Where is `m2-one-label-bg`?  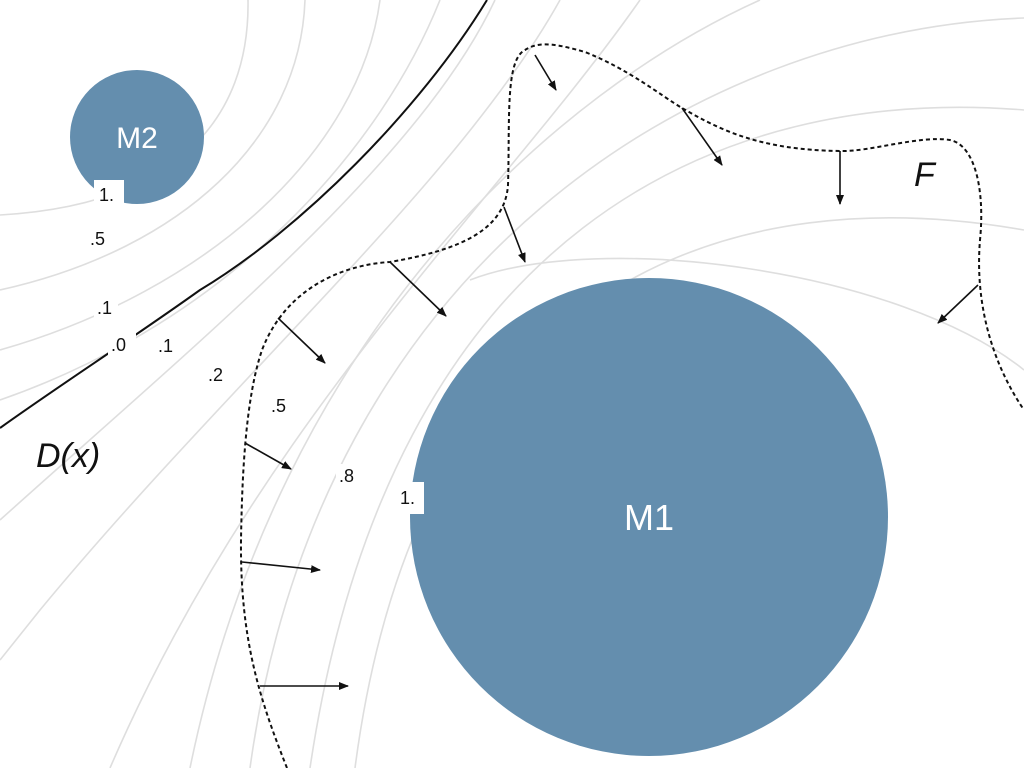
m2-one-label-bg is located at coordinates (109, 194).